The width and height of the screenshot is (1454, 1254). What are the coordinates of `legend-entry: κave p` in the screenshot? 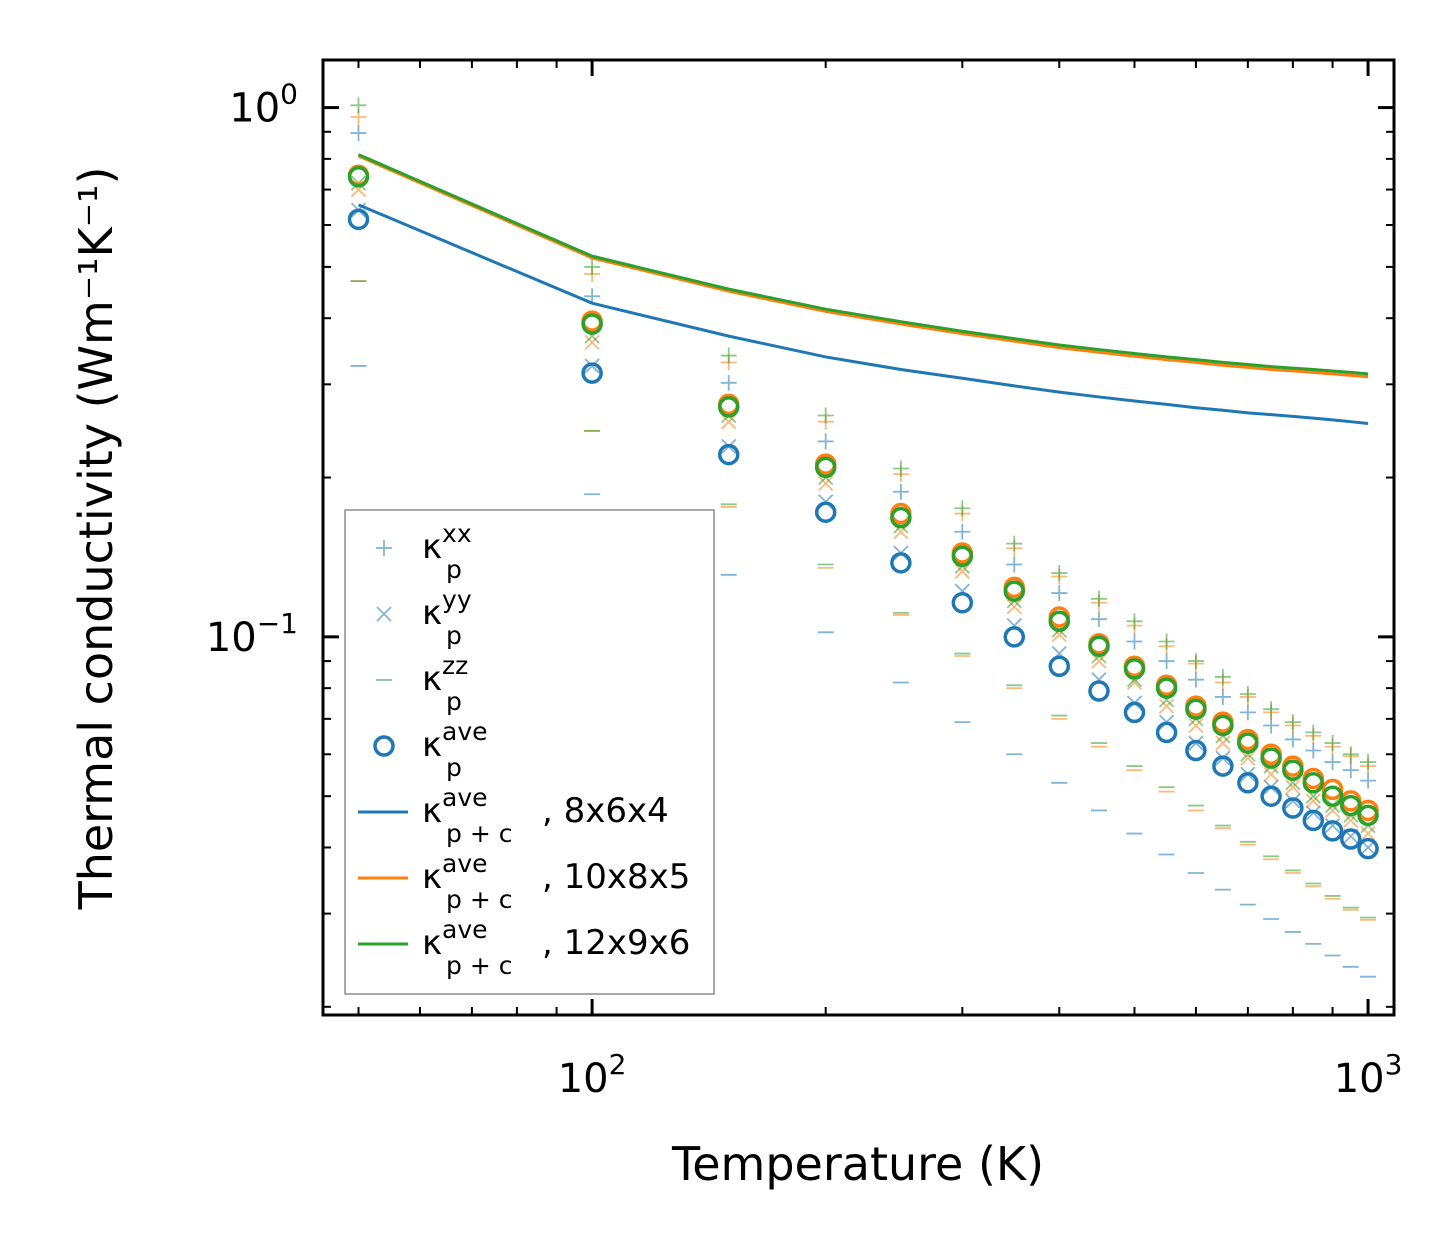 It's located at (430, 749).